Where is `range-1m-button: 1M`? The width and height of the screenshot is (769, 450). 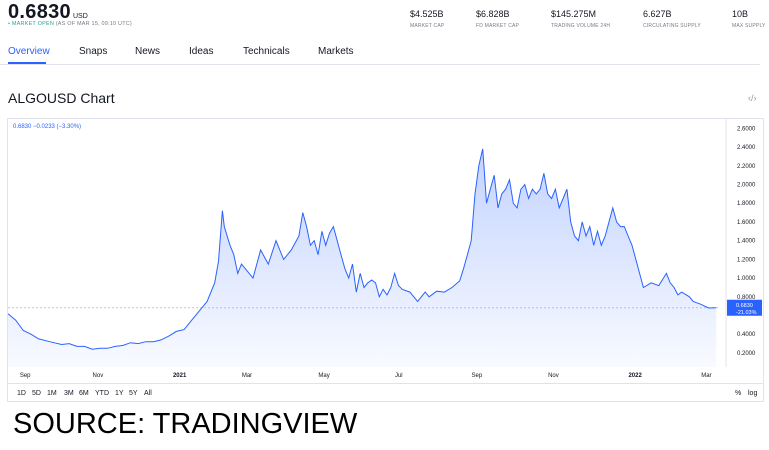 range-1m-button: 1M is located at coordinates (52, 393).